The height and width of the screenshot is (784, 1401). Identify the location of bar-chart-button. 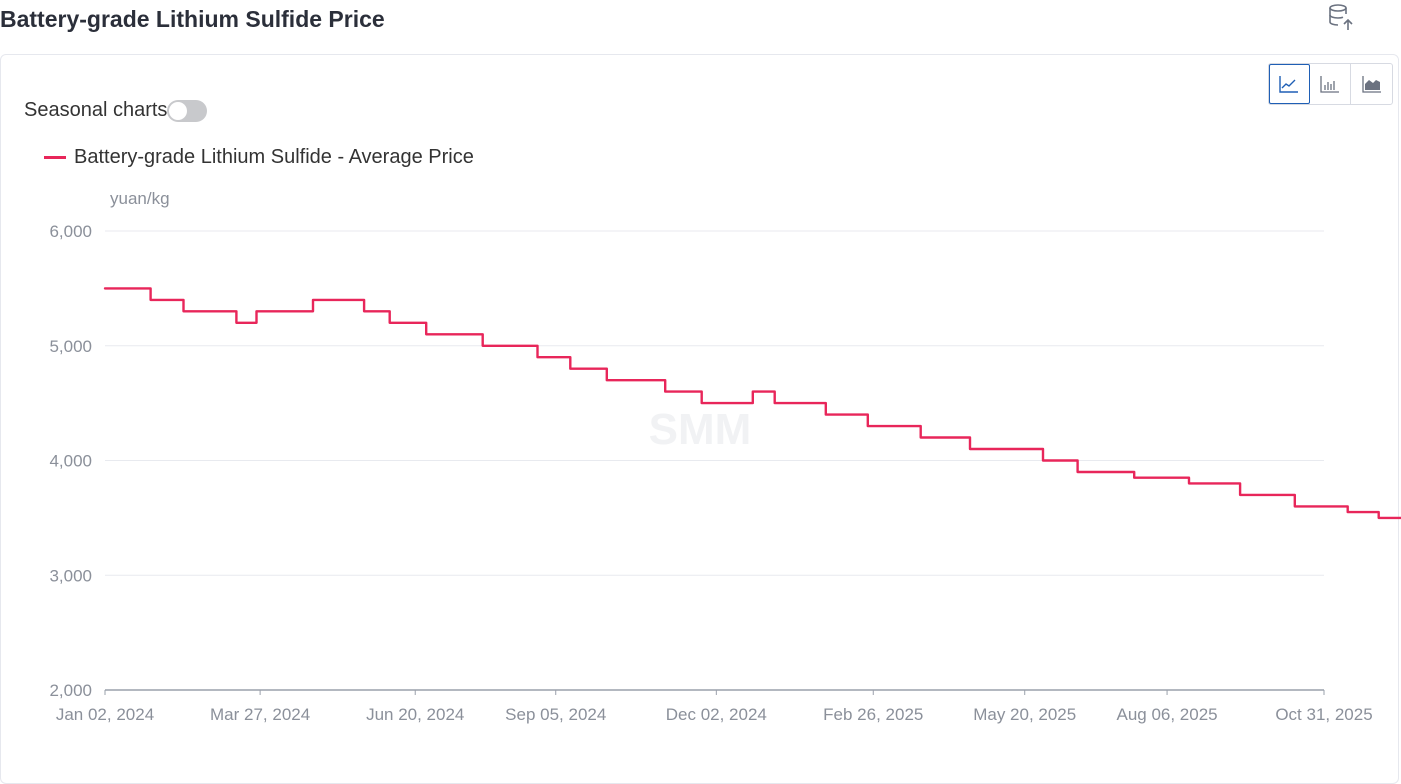
(1330, 84).